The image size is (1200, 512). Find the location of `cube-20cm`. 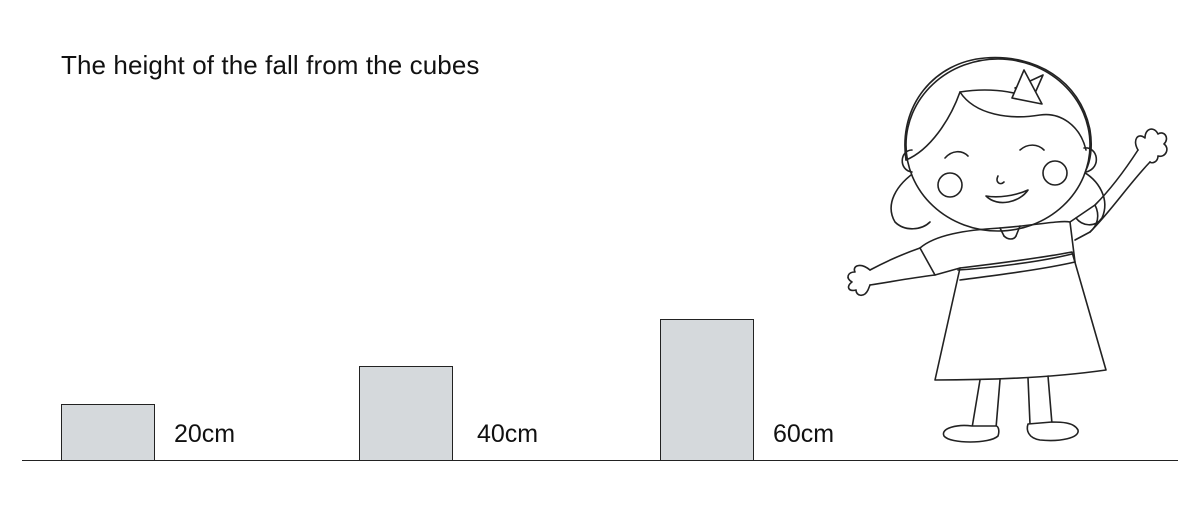

cube-20cm is located at coordinates (108, 432).